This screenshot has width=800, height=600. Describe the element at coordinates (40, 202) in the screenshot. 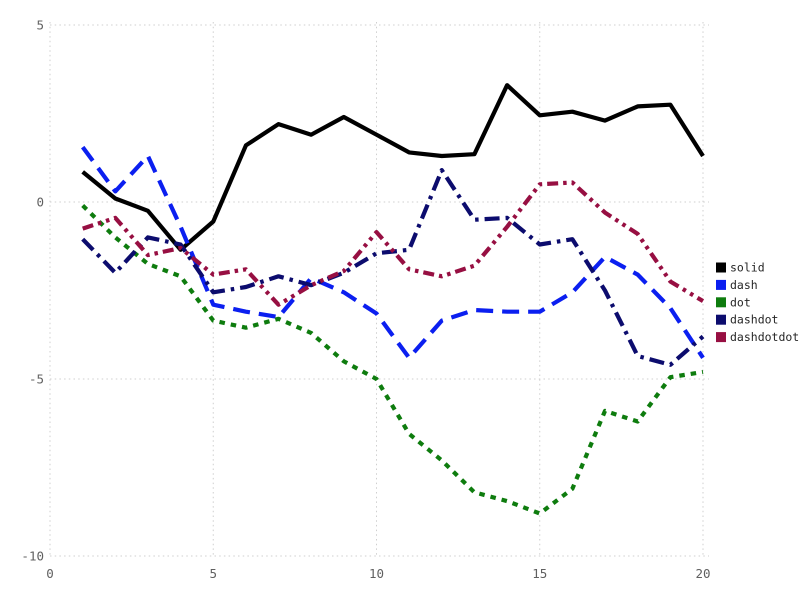

I see `tick-label-y-0: 0` at that location.